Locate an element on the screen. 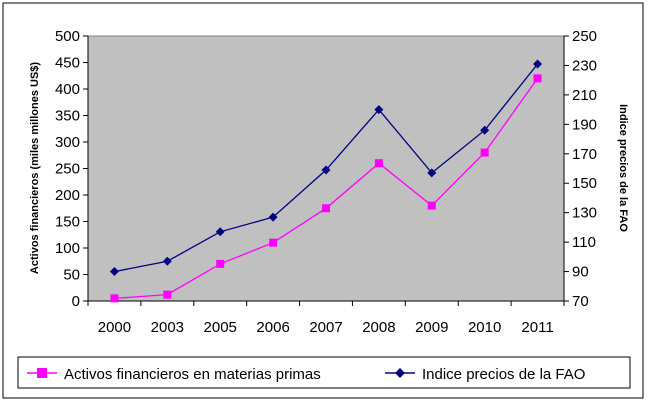 The height and width of the screenshot is (407, 648). y-axis-left-title: Activos financieros (miles millones US$) is located at coordinates (35, 168).